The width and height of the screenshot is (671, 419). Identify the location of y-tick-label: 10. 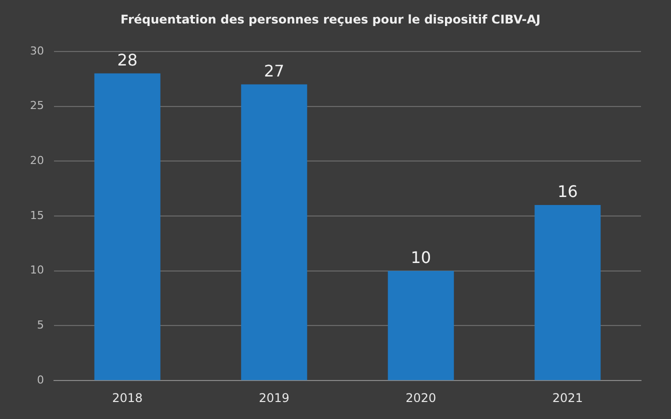
(37, 270).